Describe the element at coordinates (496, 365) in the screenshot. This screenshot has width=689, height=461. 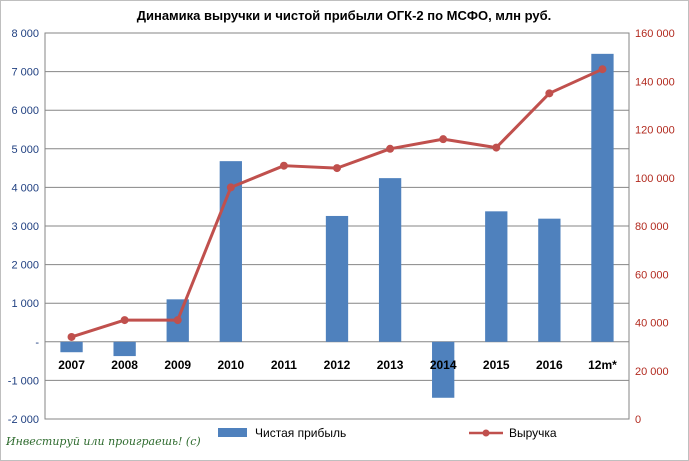
I see `x-tick-label: 2015` at that location.